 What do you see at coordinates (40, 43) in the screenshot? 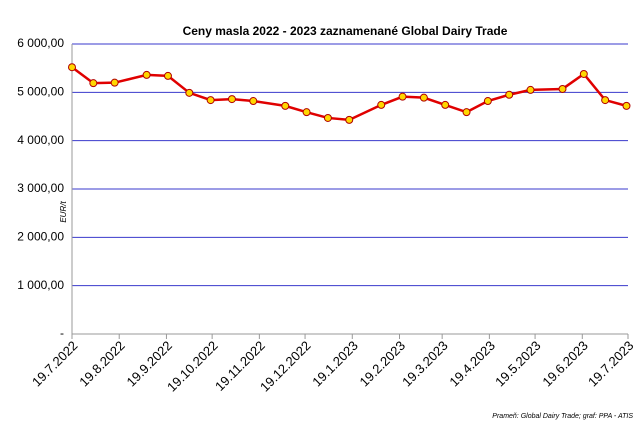
I see `y-tick-label: 6 000,00` at bounding box center [40, 43].